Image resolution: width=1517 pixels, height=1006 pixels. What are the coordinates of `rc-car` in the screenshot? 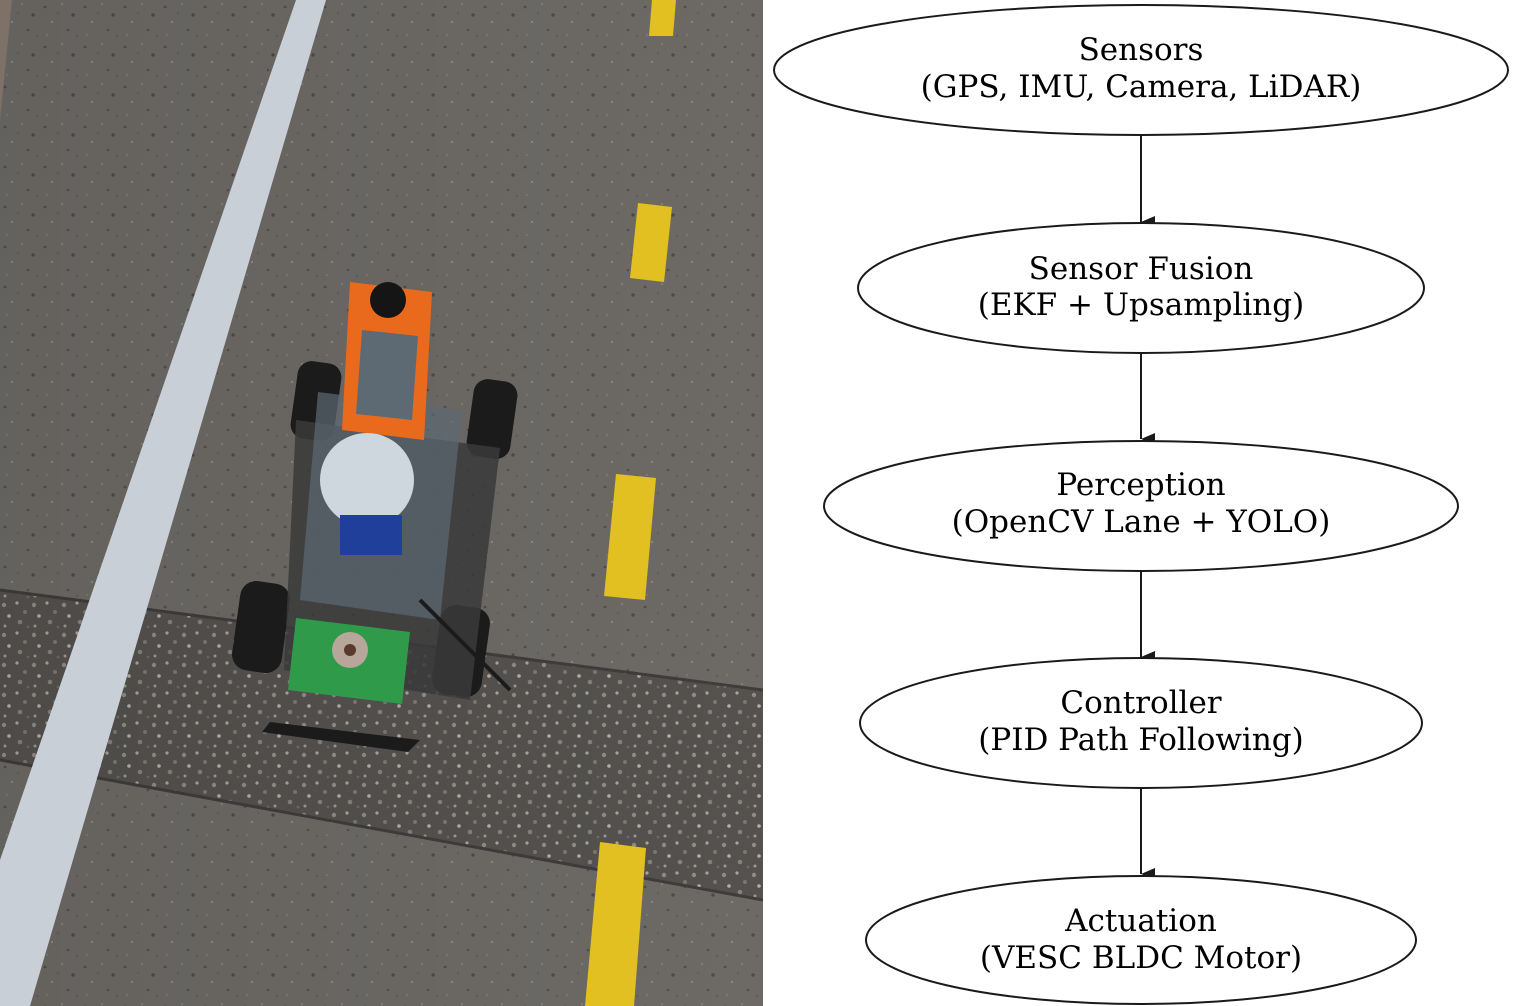 It's located at (375, 517).